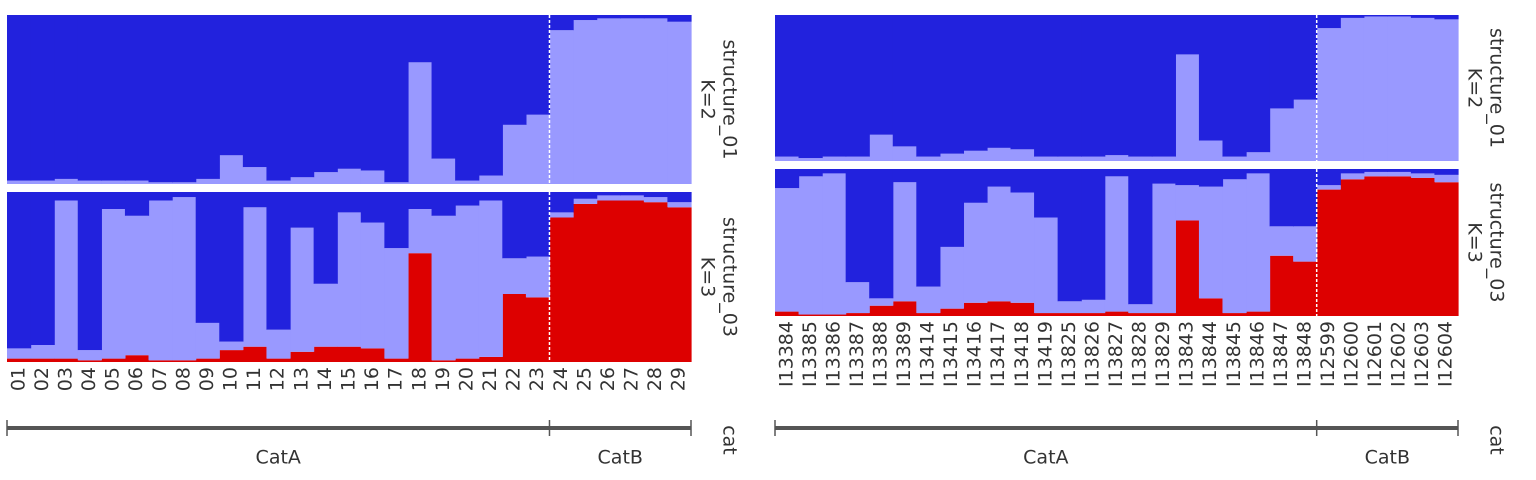 This screenshot has width=1536, height=480. Describe the element at coordinates (1045, 354) in the screenshot. I see `x-tick-label: I13419` at that location.